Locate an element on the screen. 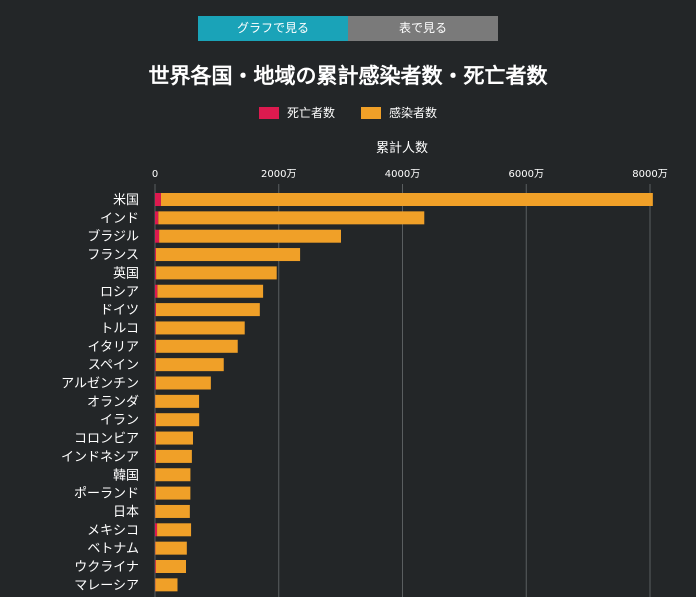 The image size is (696, 597). legend-item-deaths: 死亡者数 is located at coordinates (296, 112).